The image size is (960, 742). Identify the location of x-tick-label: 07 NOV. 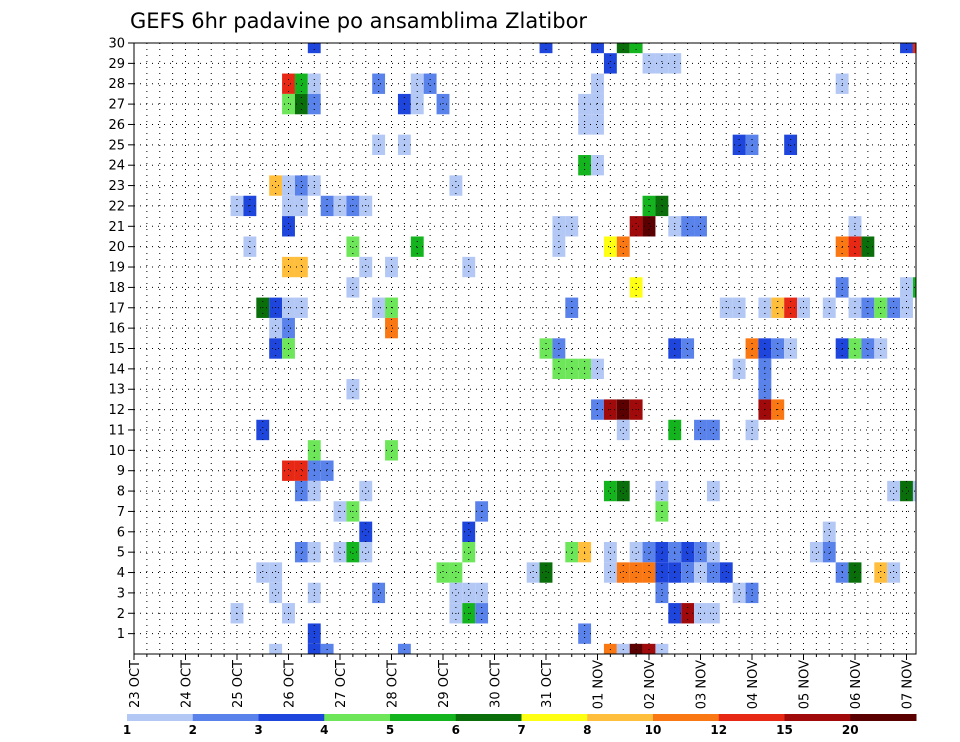
(908, 684).